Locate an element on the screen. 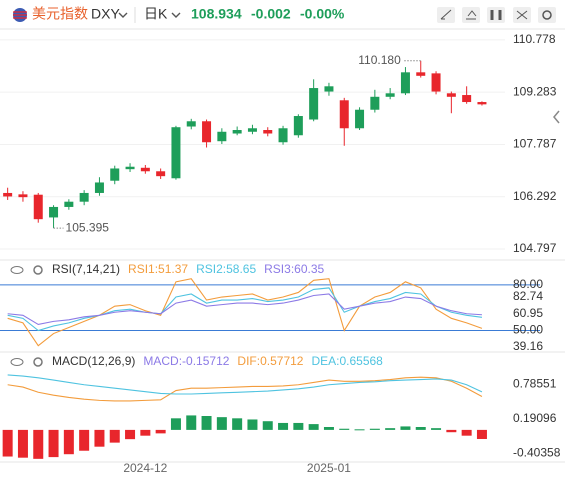  legend-entry: RSI2:58.65 is located at coordinates (226, 269).